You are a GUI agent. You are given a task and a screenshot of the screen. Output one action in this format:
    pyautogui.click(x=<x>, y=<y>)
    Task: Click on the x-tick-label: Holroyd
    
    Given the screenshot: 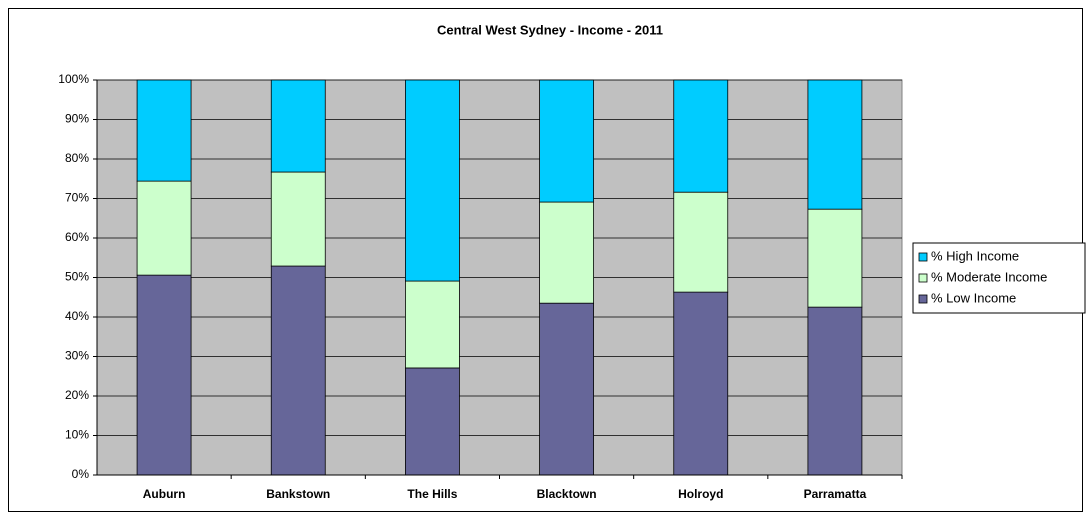 What is the action you would take?
    pyautogui.click(x=700, y=494)
    